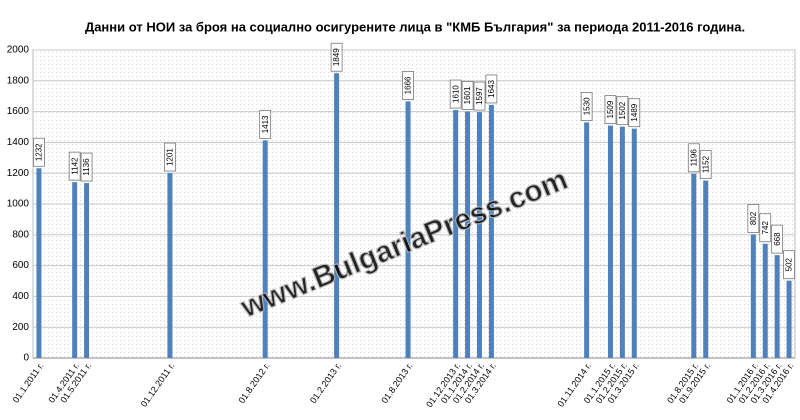 Image resolution: width=800 pixels, height=420 pixels. I want to click on value-label: 1643, so click(491, 89).